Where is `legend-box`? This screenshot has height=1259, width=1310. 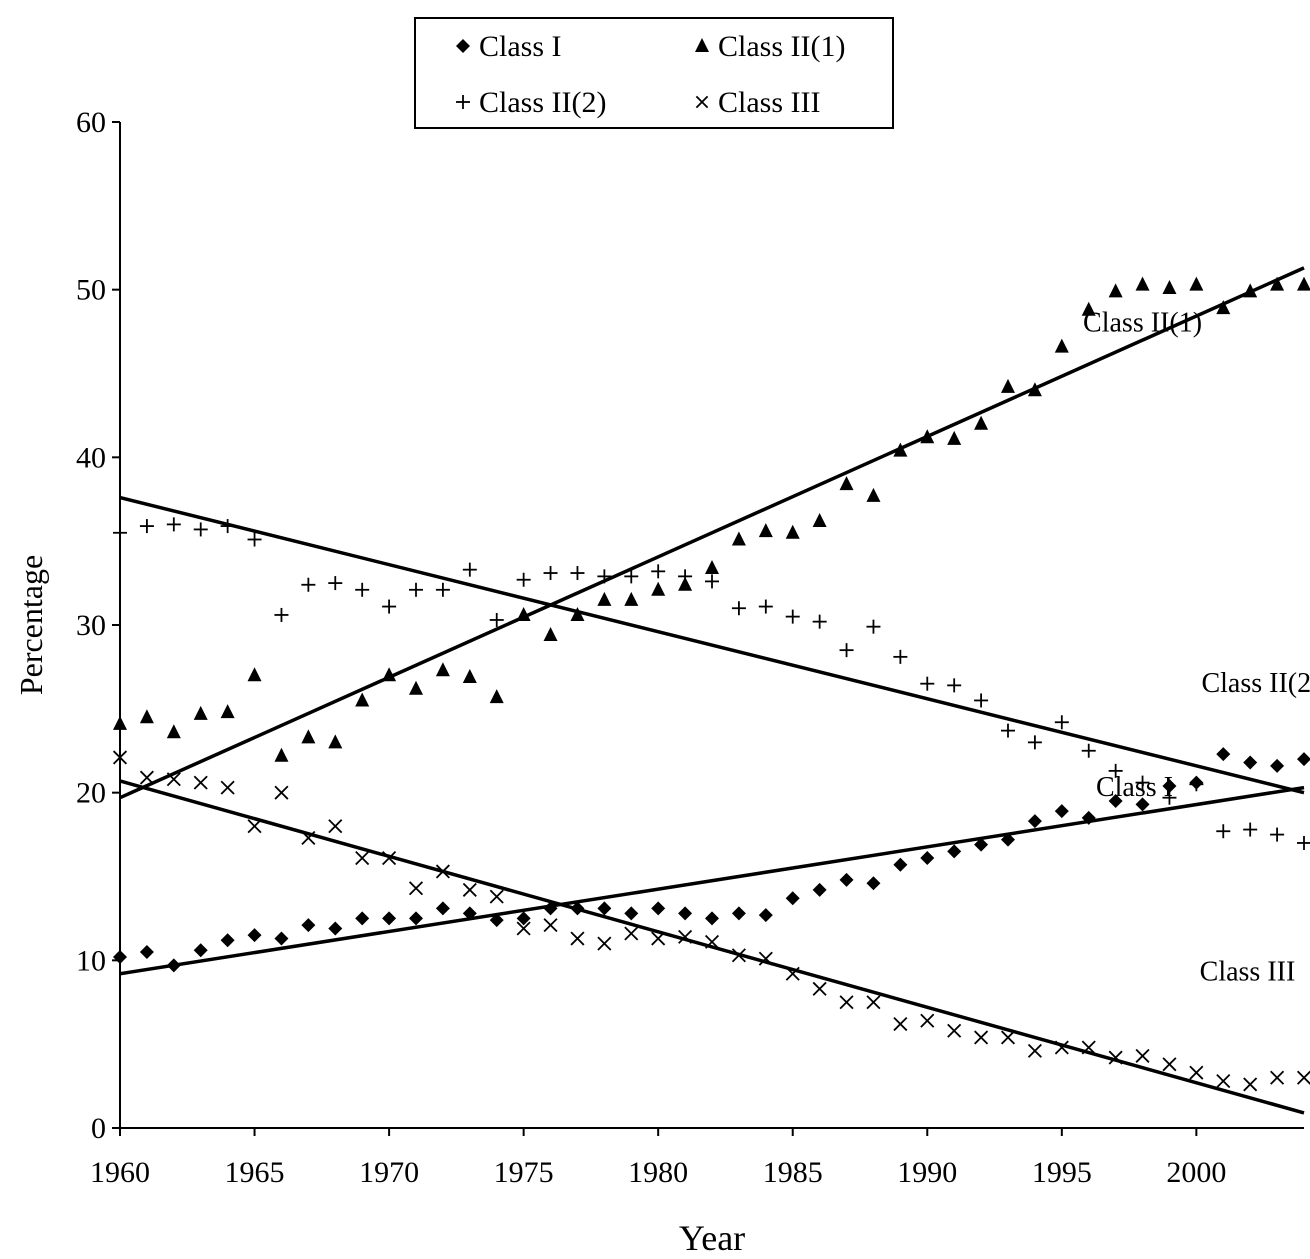 legend-box is located at coordinates (654, 73).